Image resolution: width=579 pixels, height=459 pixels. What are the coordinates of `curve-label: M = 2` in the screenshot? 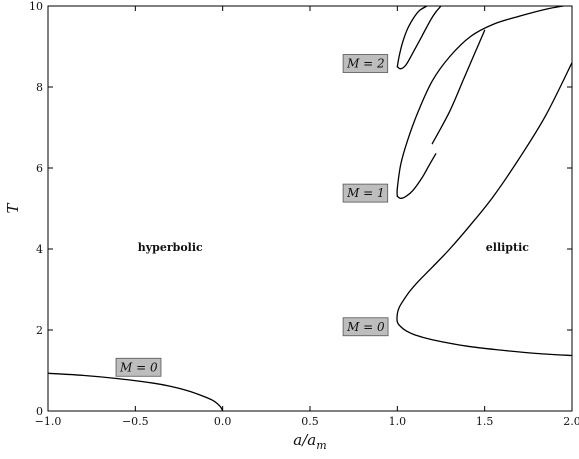 It's located at (365, 64).